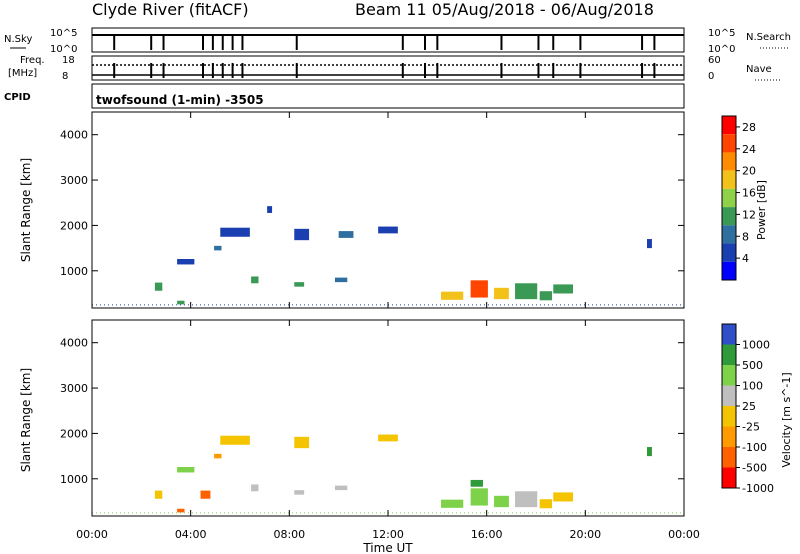 The image size is (800, 554). I want to click on nsearch-label: N.Search, so click(768, 37).